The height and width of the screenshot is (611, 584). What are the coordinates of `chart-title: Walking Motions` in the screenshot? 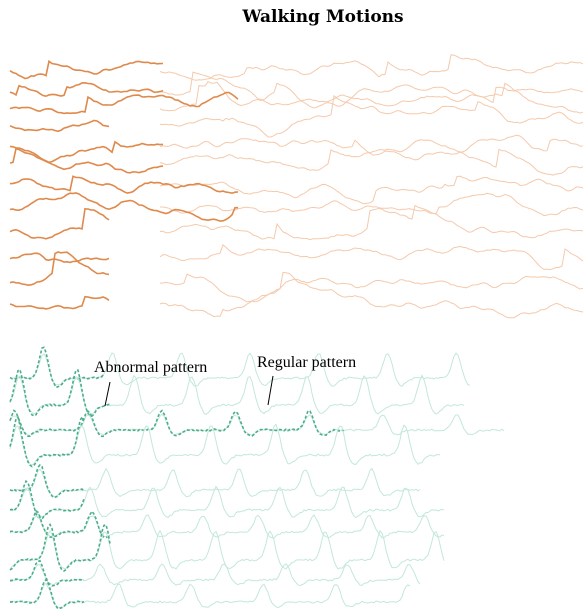 It's located at (322, 17).